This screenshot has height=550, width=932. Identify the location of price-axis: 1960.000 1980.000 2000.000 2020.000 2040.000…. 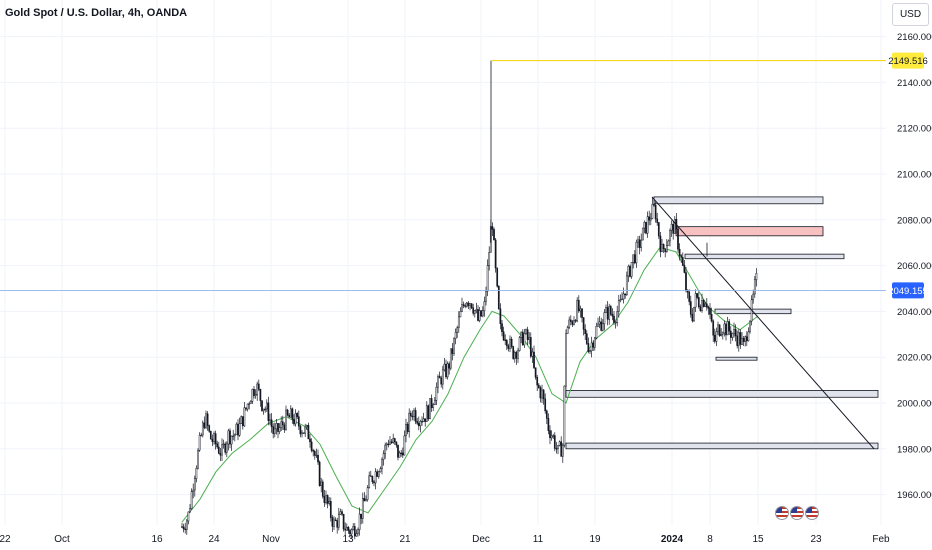
(914, 266).